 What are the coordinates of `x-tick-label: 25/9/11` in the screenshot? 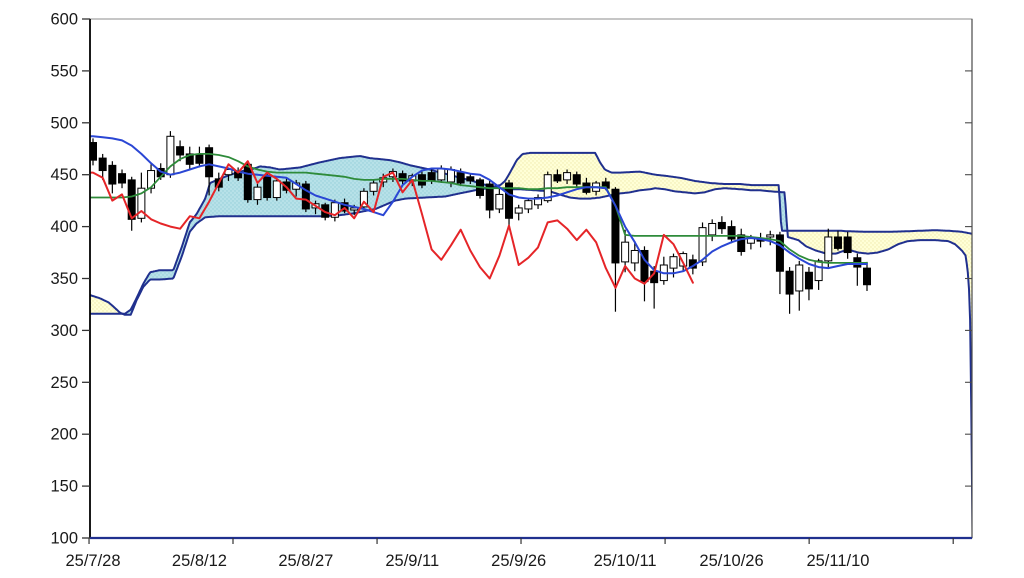 It's located at (412, 561).